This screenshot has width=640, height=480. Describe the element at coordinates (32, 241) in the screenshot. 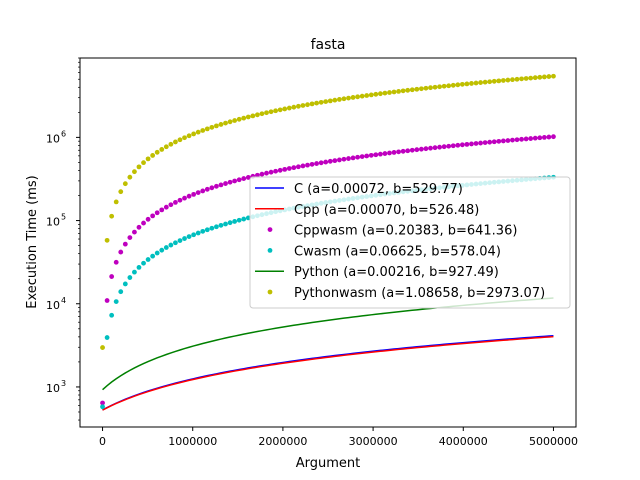

I see `y-axis-label: Execution Time (ms)` at that location.